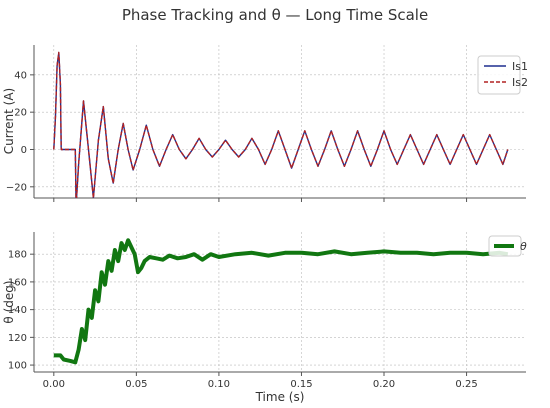  I want to click on theta-y-tick-label: 180, so click(17, 255).